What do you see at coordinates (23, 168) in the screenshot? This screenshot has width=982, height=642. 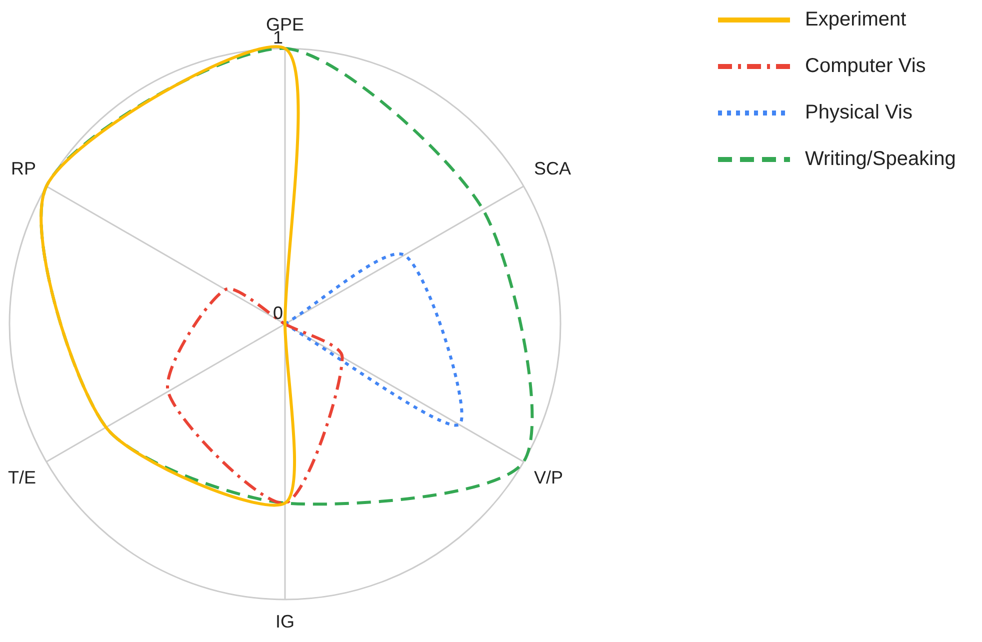 I see `spoke-label: RP` at bounding box center [23, 168].